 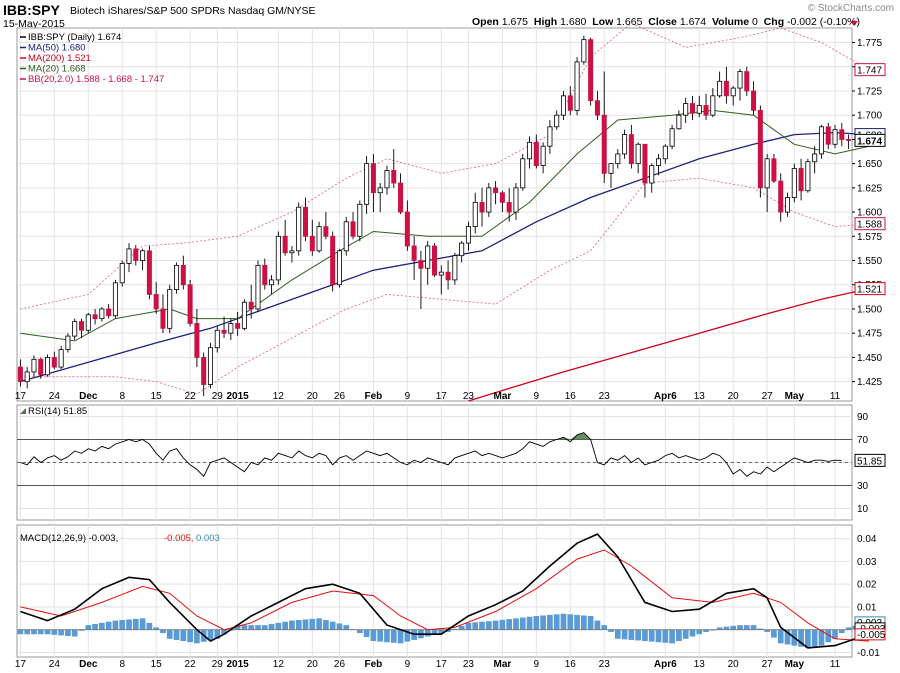 I want to click on x-tick-label-bottom: Apr6, so click(x=665, y=664).